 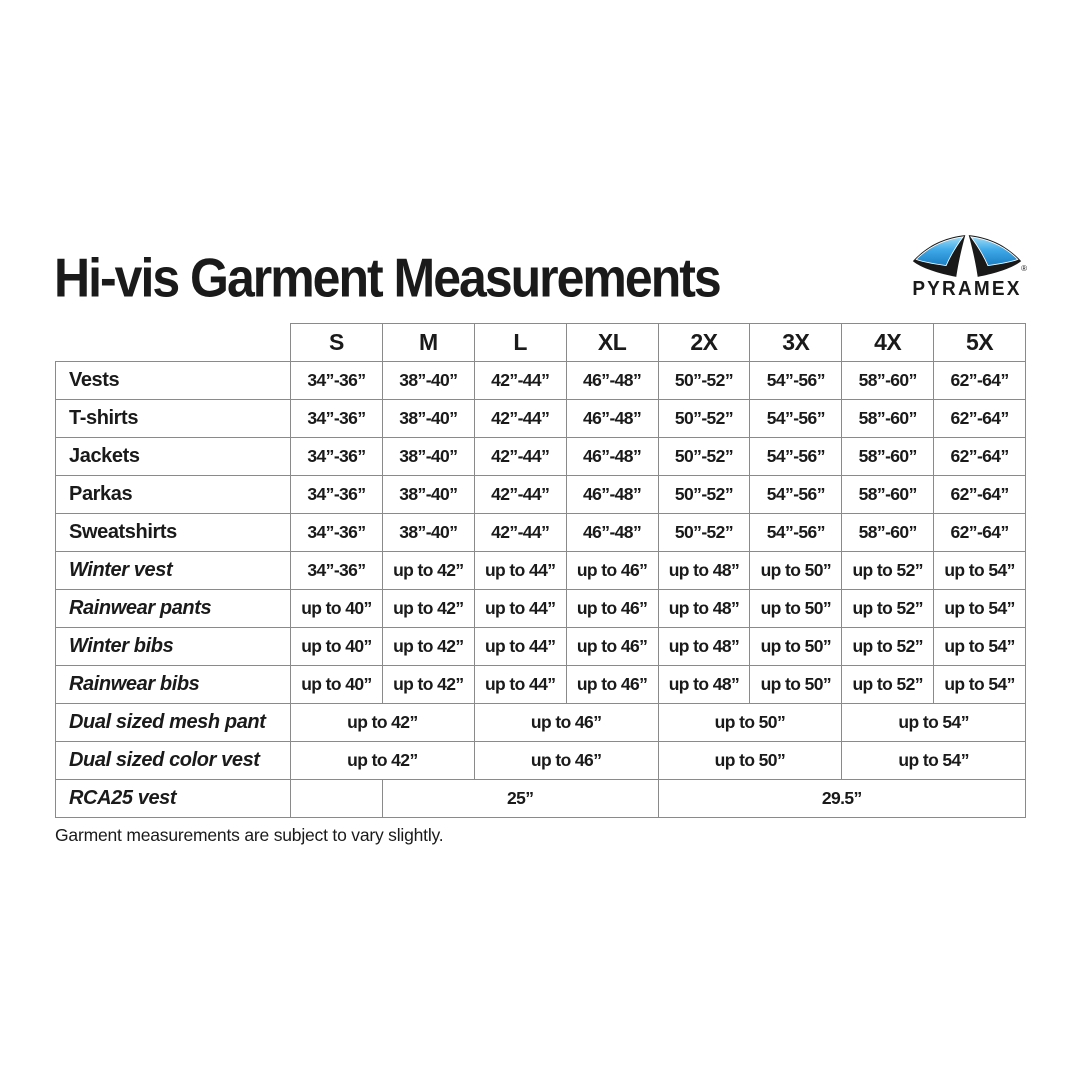 What do you see at coordinates (173, 646) in the screenshot?
I see `row-label: Winter bibs` at bounding box center [173, 646].